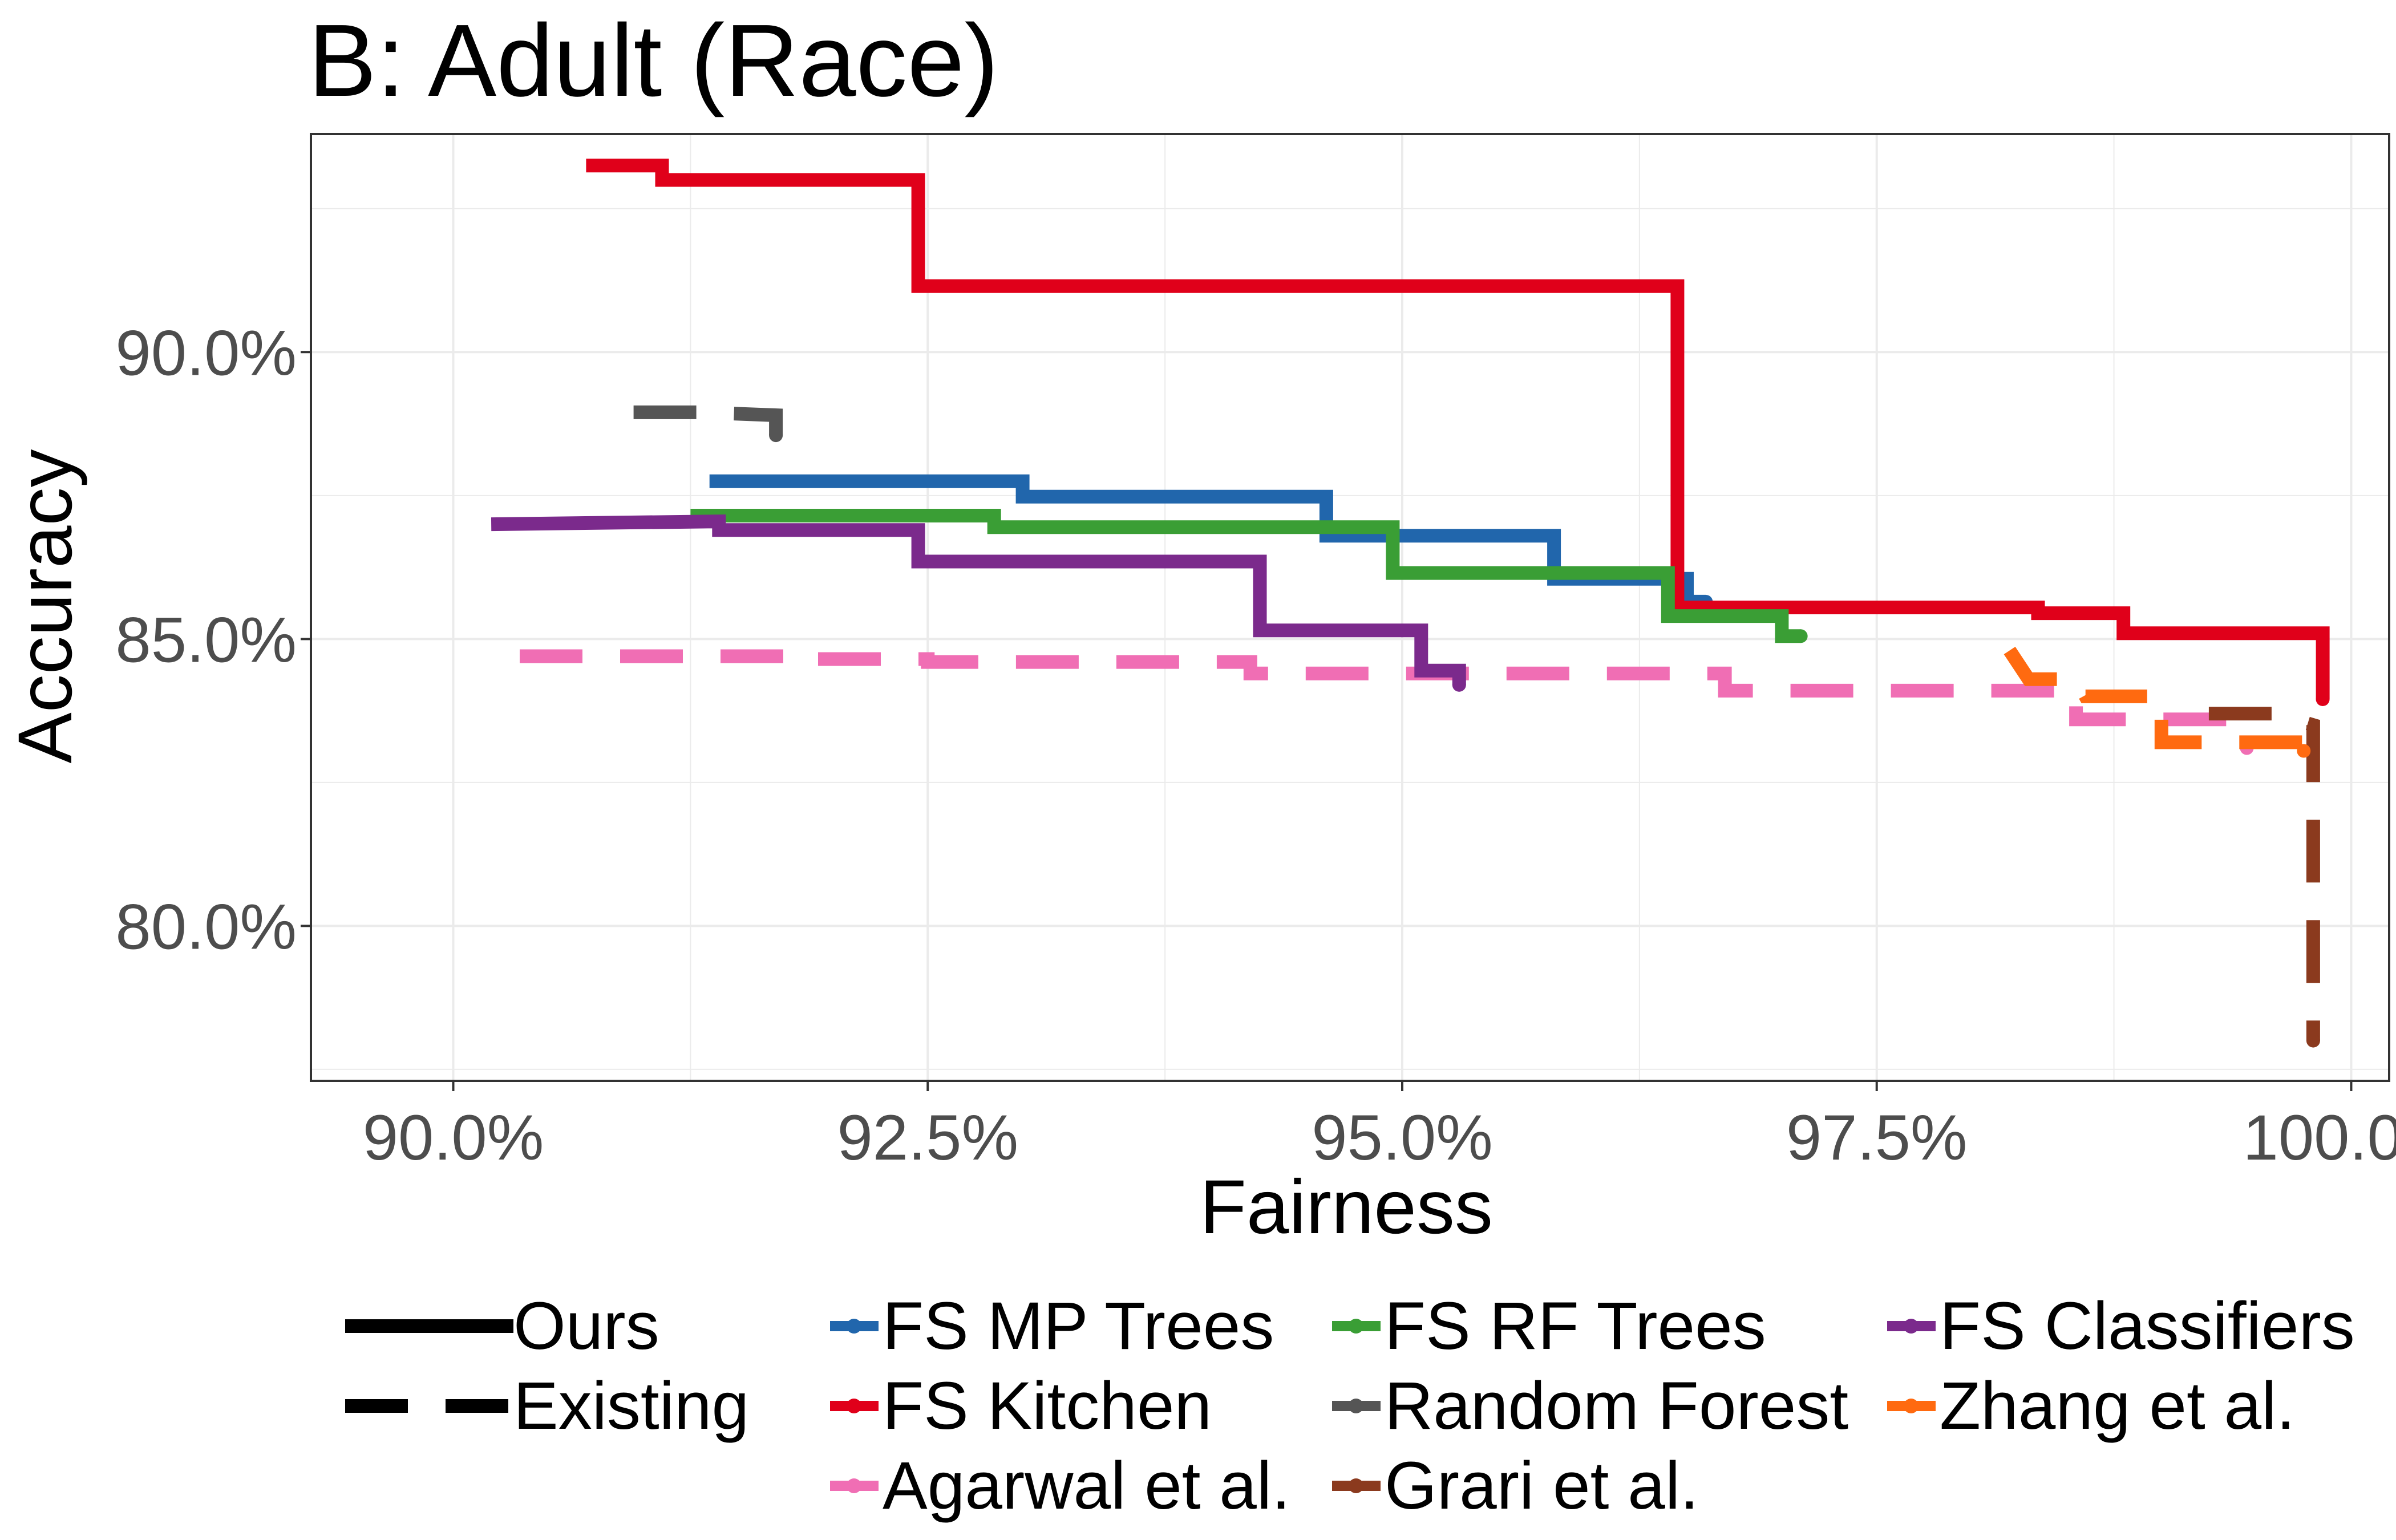 This screenshot has height=1540, width=2396. Describe the element at coordinates (453, 1137) in the screenshot. I see `x-tick-label: 90.0%` at that location.